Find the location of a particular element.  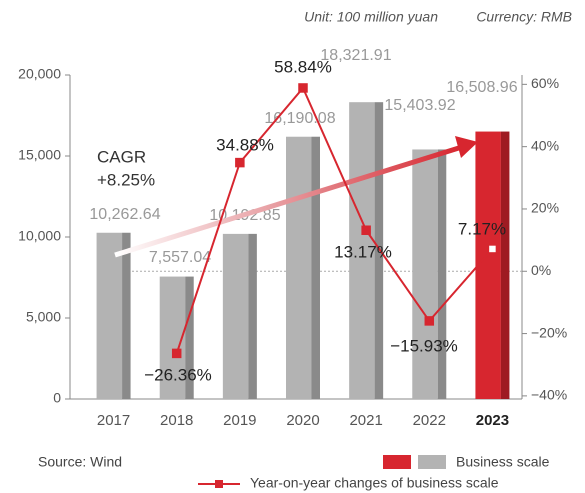

line-label: 58.84% is located at coordinates (303, 66).